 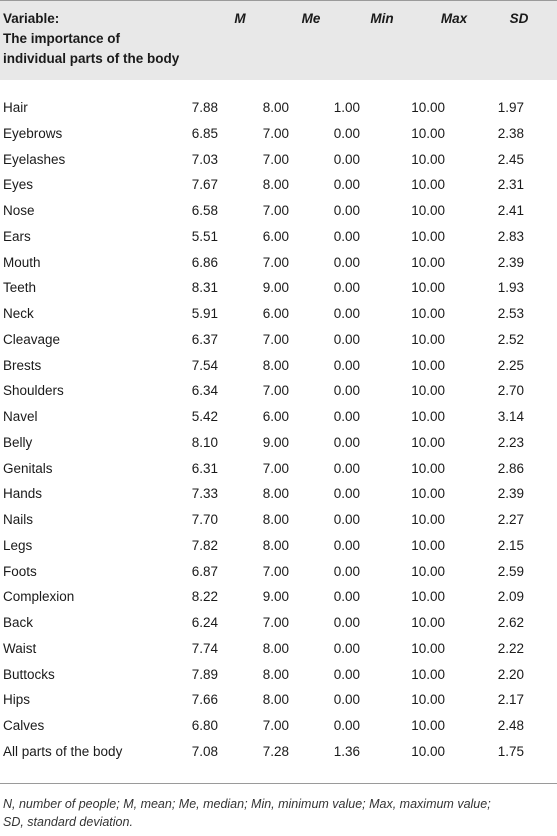 What do you see at coordinates (278, 160) in the screenshot?
I see `table-row: Eyelashes 7.03 7.00 0.00 10.00 2.45` at bounding box center [278, 160].